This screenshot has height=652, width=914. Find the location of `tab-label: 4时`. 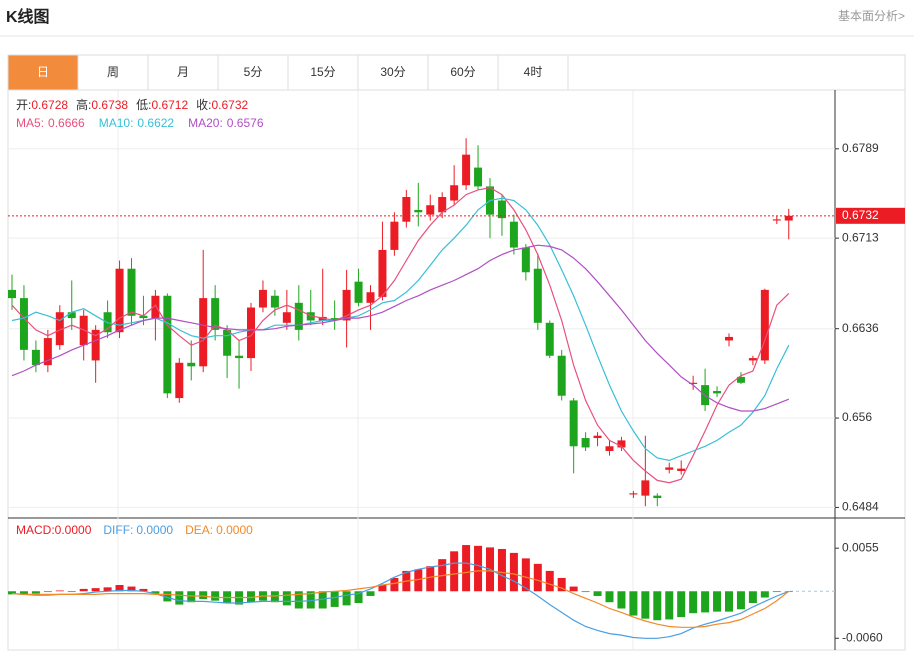

tab-label: 4时 is located at coordinates (533, 72).